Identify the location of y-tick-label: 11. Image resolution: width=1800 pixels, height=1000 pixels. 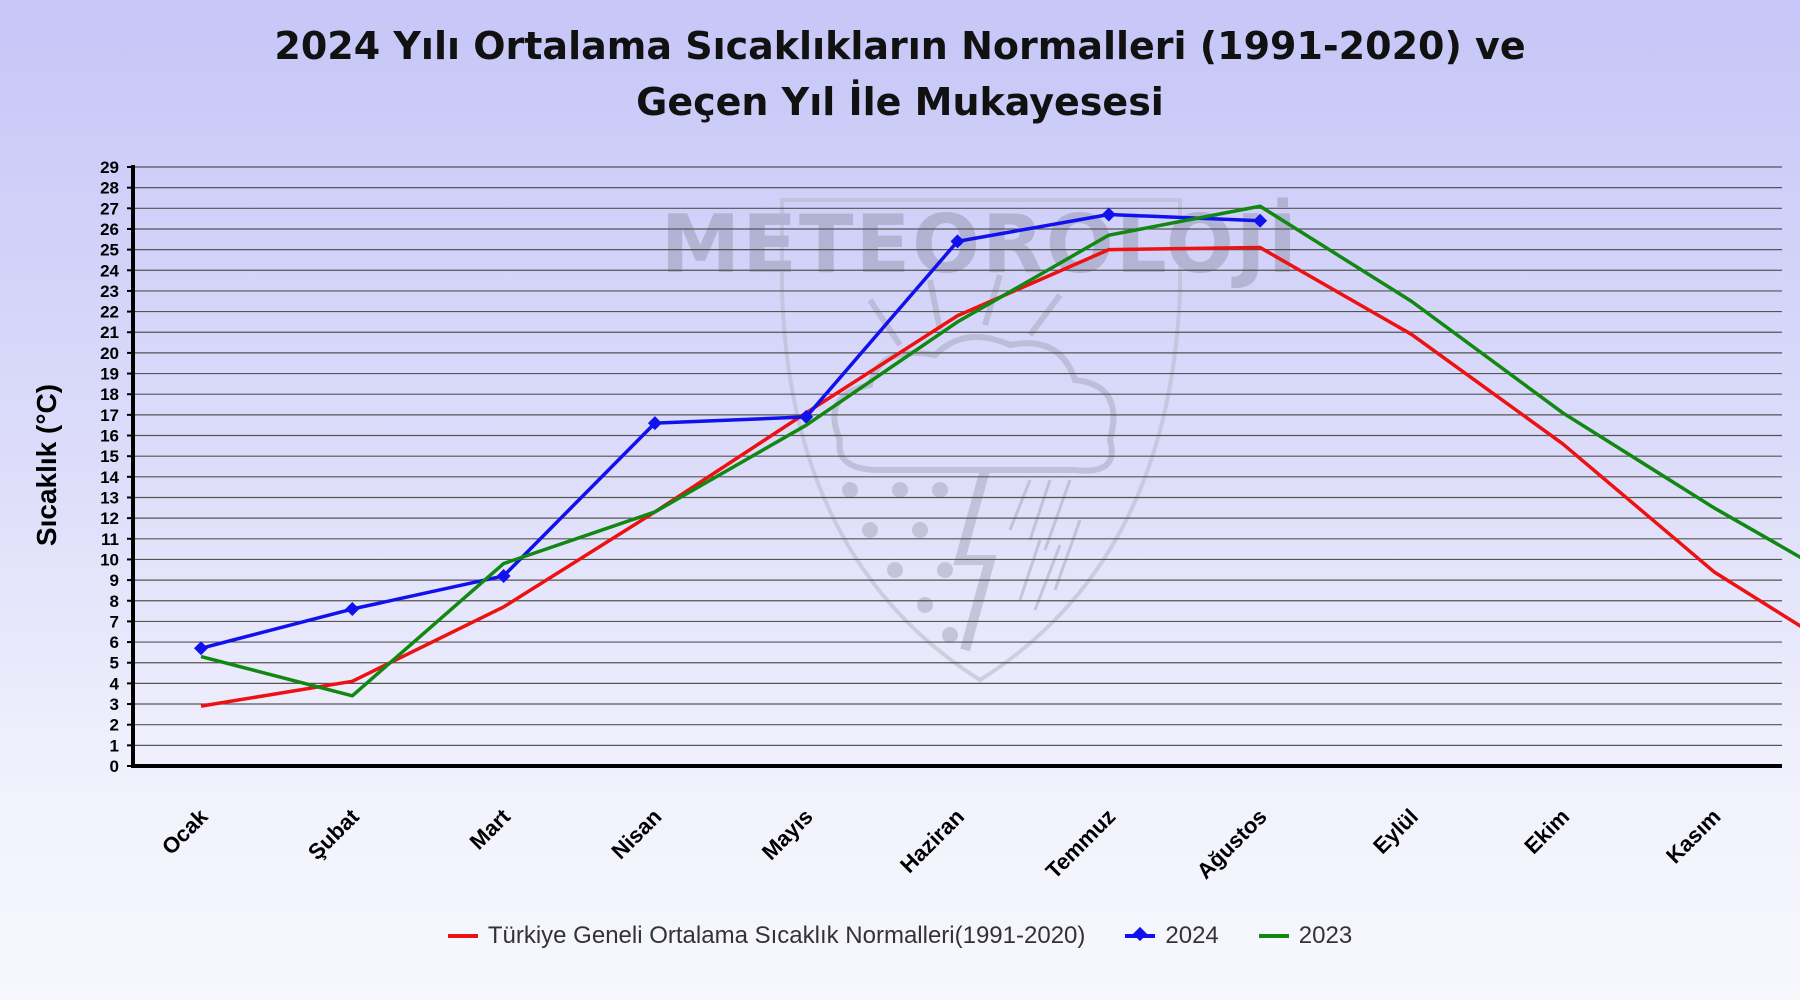
(110, 539).